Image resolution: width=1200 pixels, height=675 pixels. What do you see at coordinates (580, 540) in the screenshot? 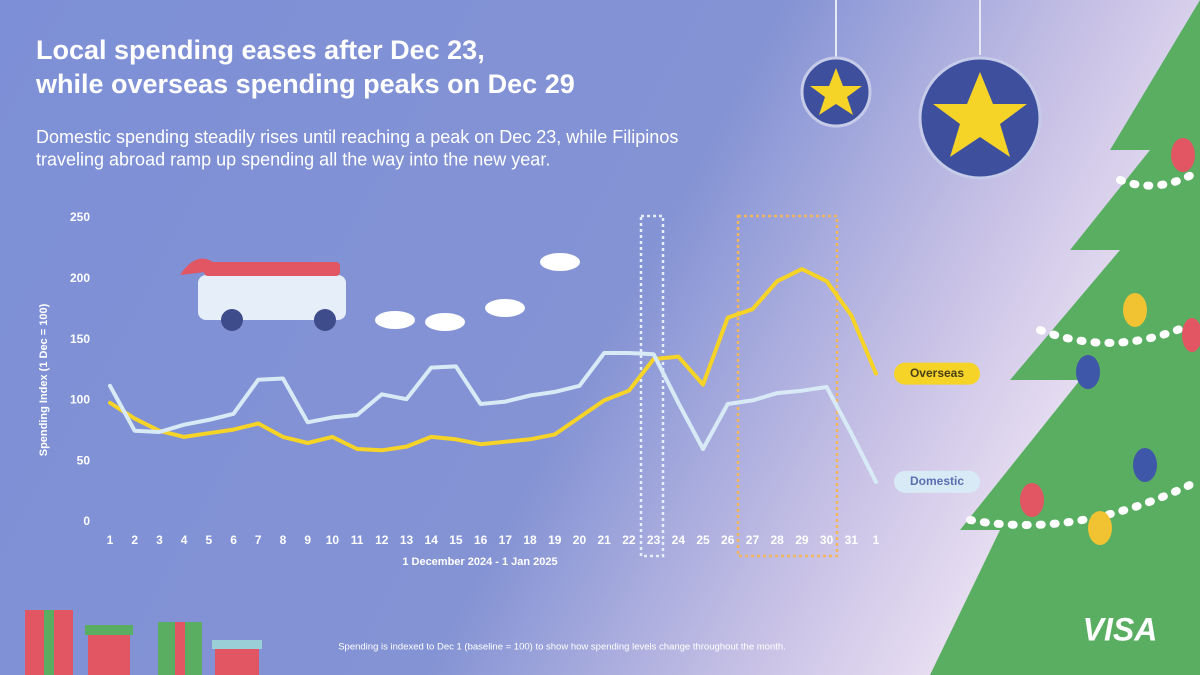
I see `x-tick-label: 20` at bounding box center [580, 540].